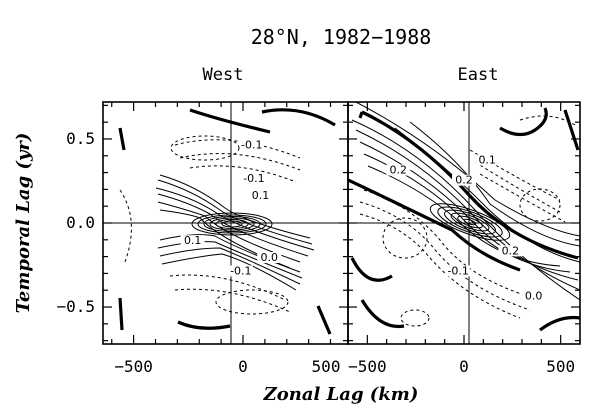 The width and height of the screenshot is (594, 407). What do you see at coordinates (341, 37) in the screenshot?
I see `figure-title: 28°N, 1982−1988` at bounding box center [341, 37].